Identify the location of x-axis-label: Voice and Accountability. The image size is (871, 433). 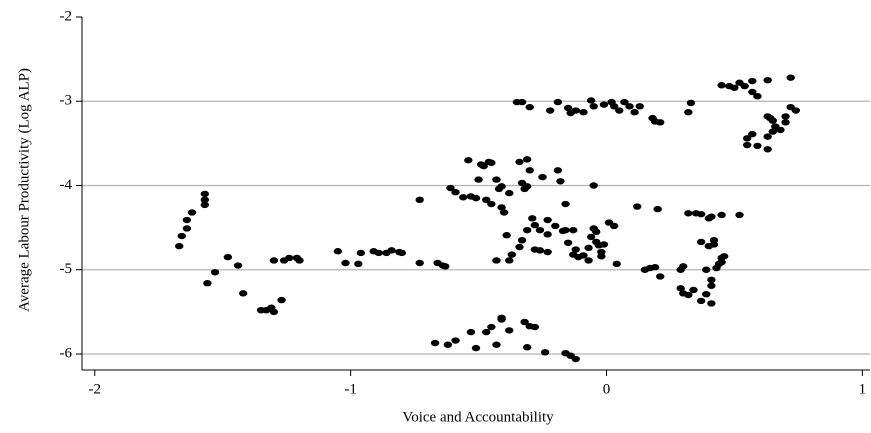
(478, 417).